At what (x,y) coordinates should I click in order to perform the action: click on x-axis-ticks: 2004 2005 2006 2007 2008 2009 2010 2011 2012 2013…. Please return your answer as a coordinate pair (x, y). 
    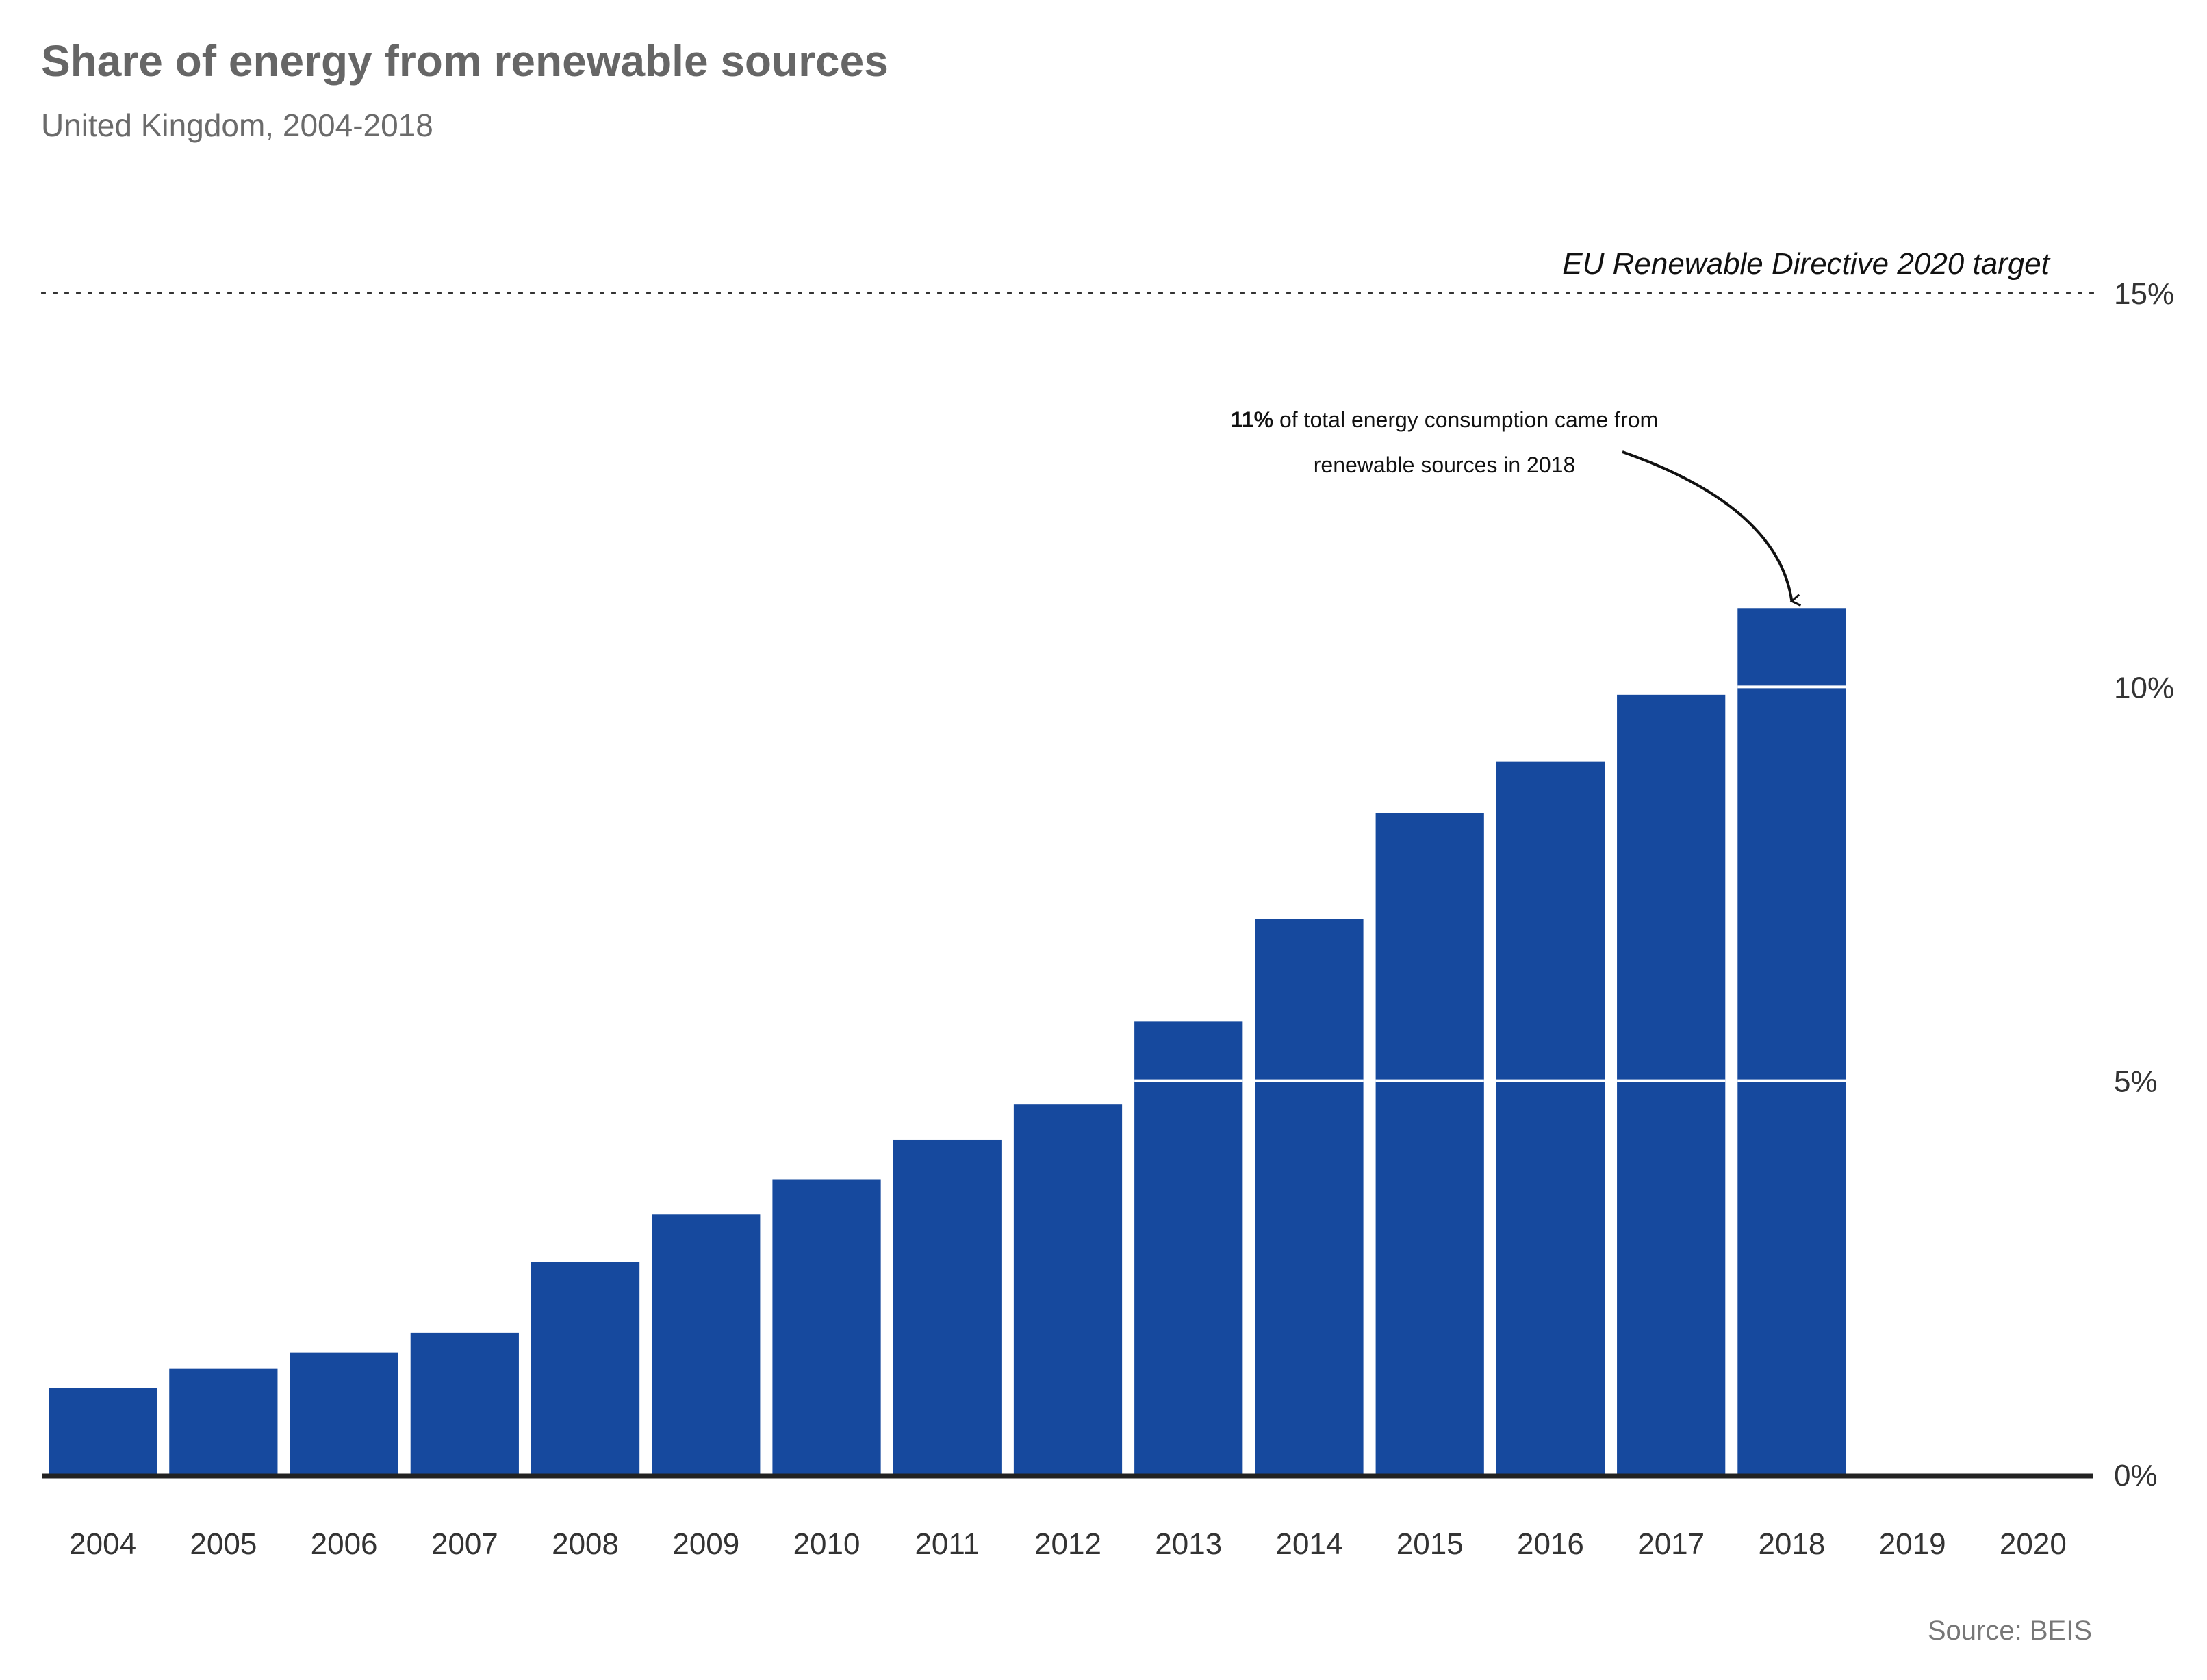
    Looking at the image, I should click on (1068, 1544).